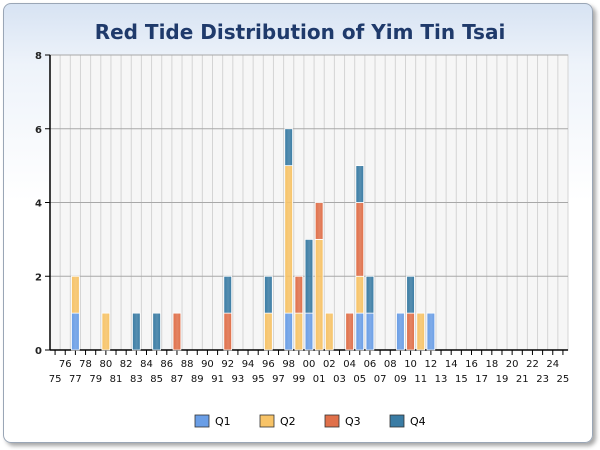 The width and height of the screenshot is (600, 450). I want to click on x-tick-label: 91, so click(217, 379).